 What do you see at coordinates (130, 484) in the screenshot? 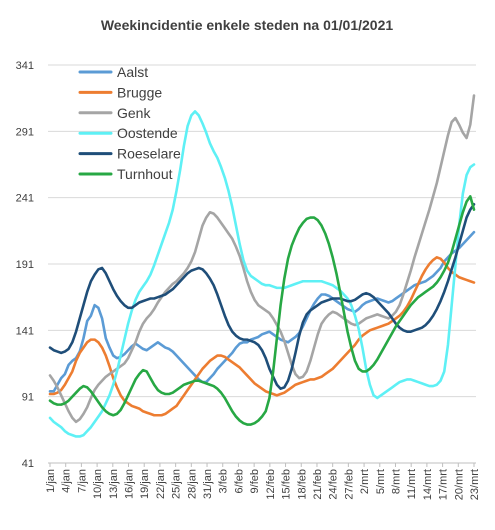
I see `x-tick-label: 16/jan` at bounding box center [130, 484].